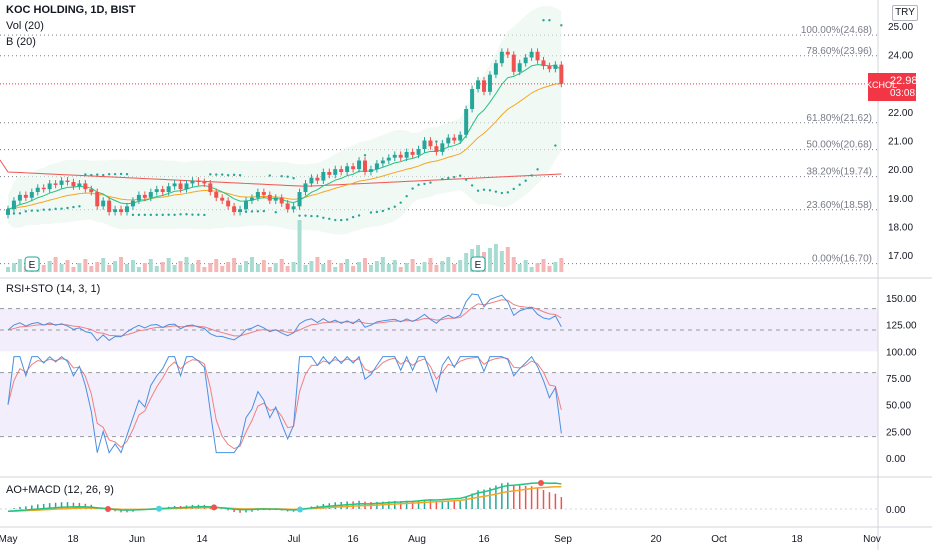 The height and width of the screenshot is (550, 932). Describe the element at coordinates (842, 259) in the screenshot. I see `fib-level-label: 0.00%(16.70)` at that location.